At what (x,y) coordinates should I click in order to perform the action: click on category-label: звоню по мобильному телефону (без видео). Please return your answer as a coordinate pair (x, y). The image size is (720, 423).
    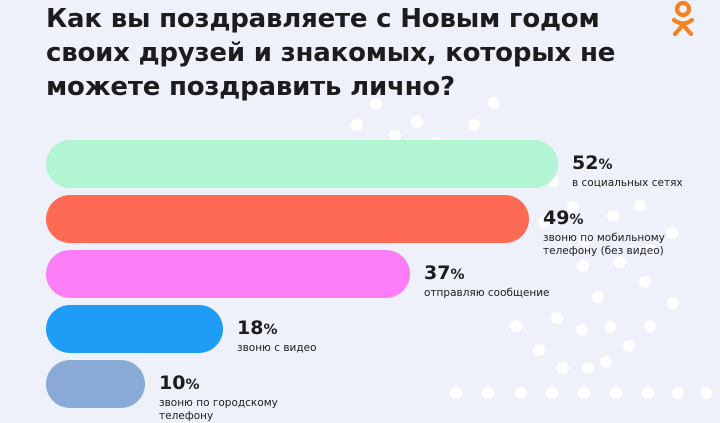
    Looking at the image, I should click on (604, 244).